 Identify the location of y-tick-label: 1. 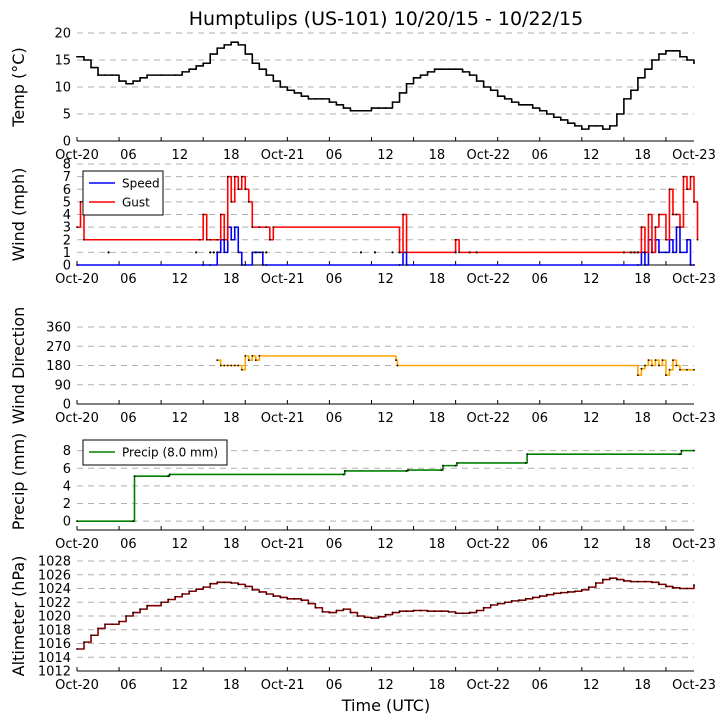
(67, 253).